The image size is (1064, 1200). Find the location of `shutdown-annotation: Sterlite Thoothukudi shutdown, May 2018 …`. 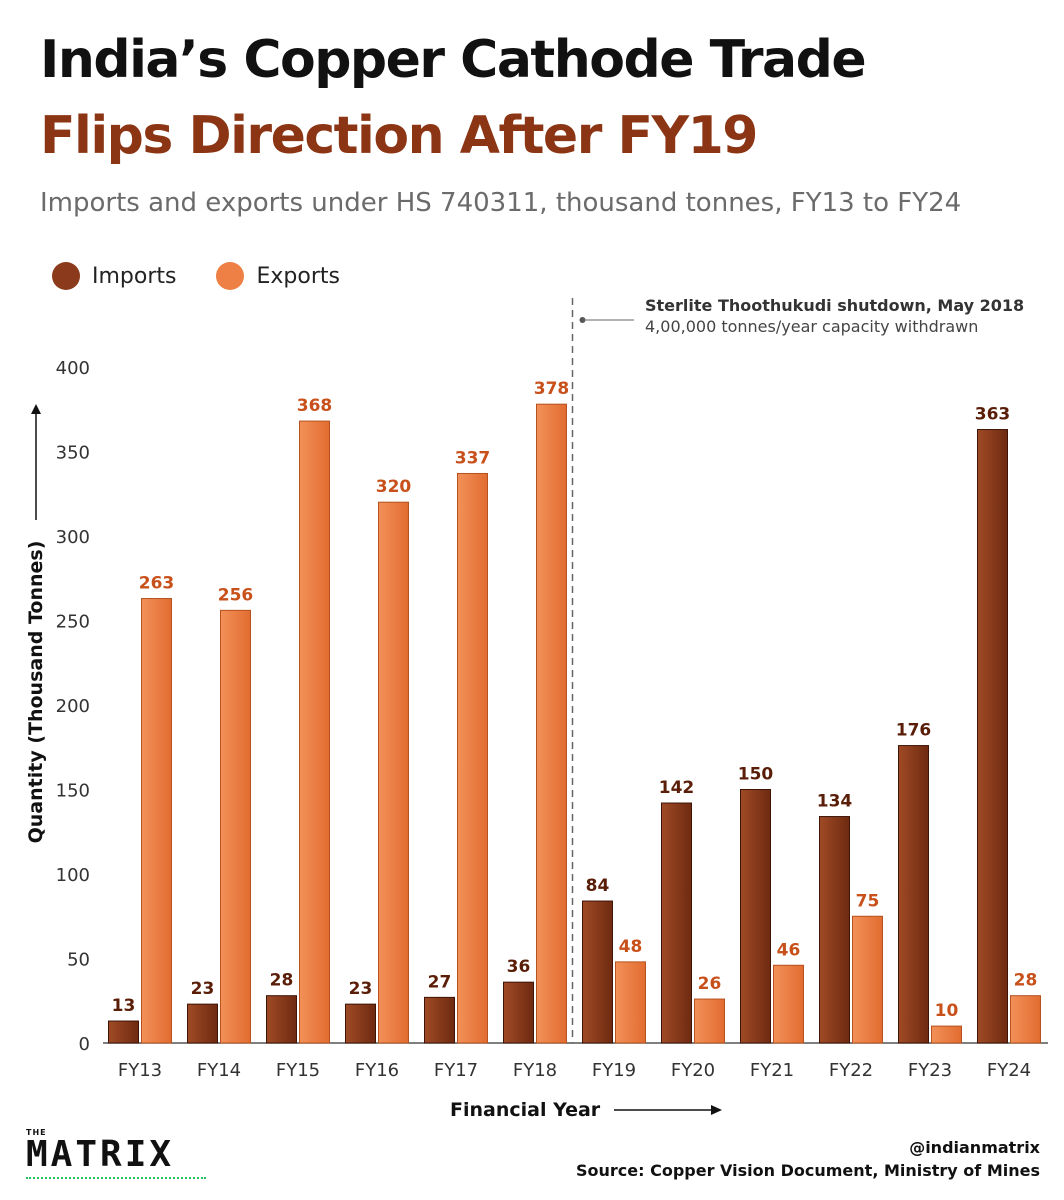

shutdown-annotation: Sterlite Thoothukudi shutdown, May 2018 … is located at coordinates (834, 317).